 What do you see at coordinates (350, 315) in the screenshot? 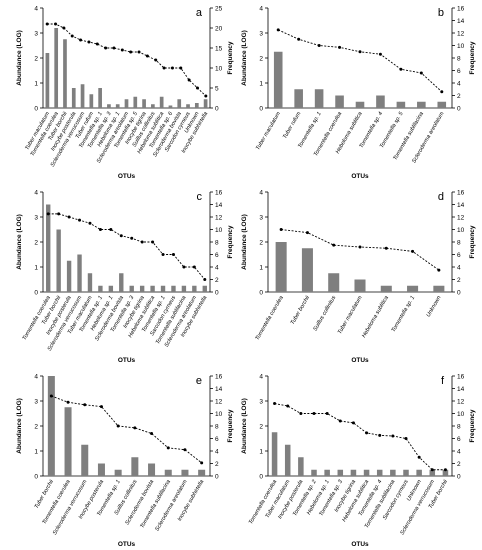
I see `category-label: Tuber maculatum` at bounding box center [350, 315].